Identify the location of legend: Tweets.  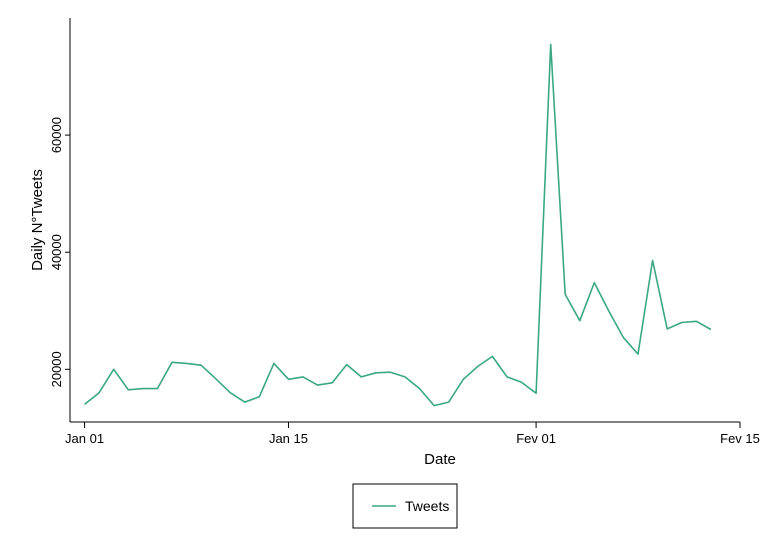
(405, 506).